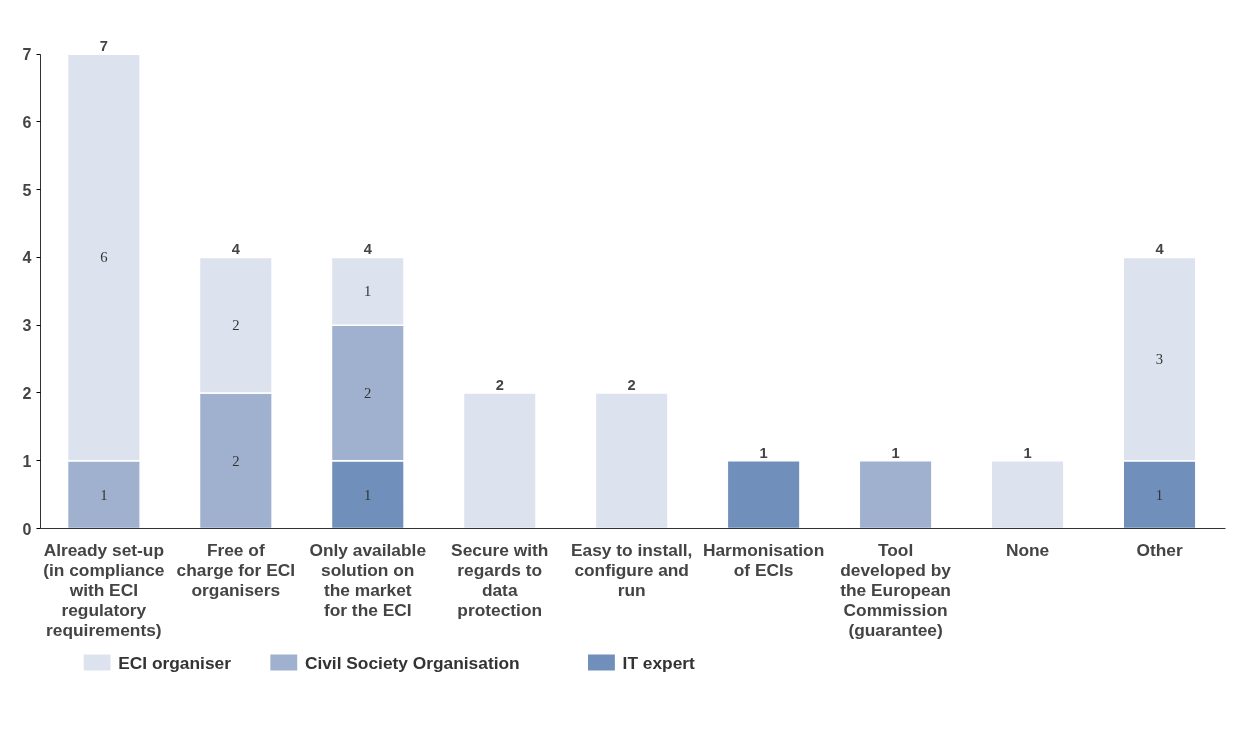 This screenshot has height=730, width=1241. What do you see at coordinates (104, 589) in the screenshot?
I see `x-tick-label: Already set-up (in compliance with ECI regulatory requirements)` at bounding box center [104, 589].